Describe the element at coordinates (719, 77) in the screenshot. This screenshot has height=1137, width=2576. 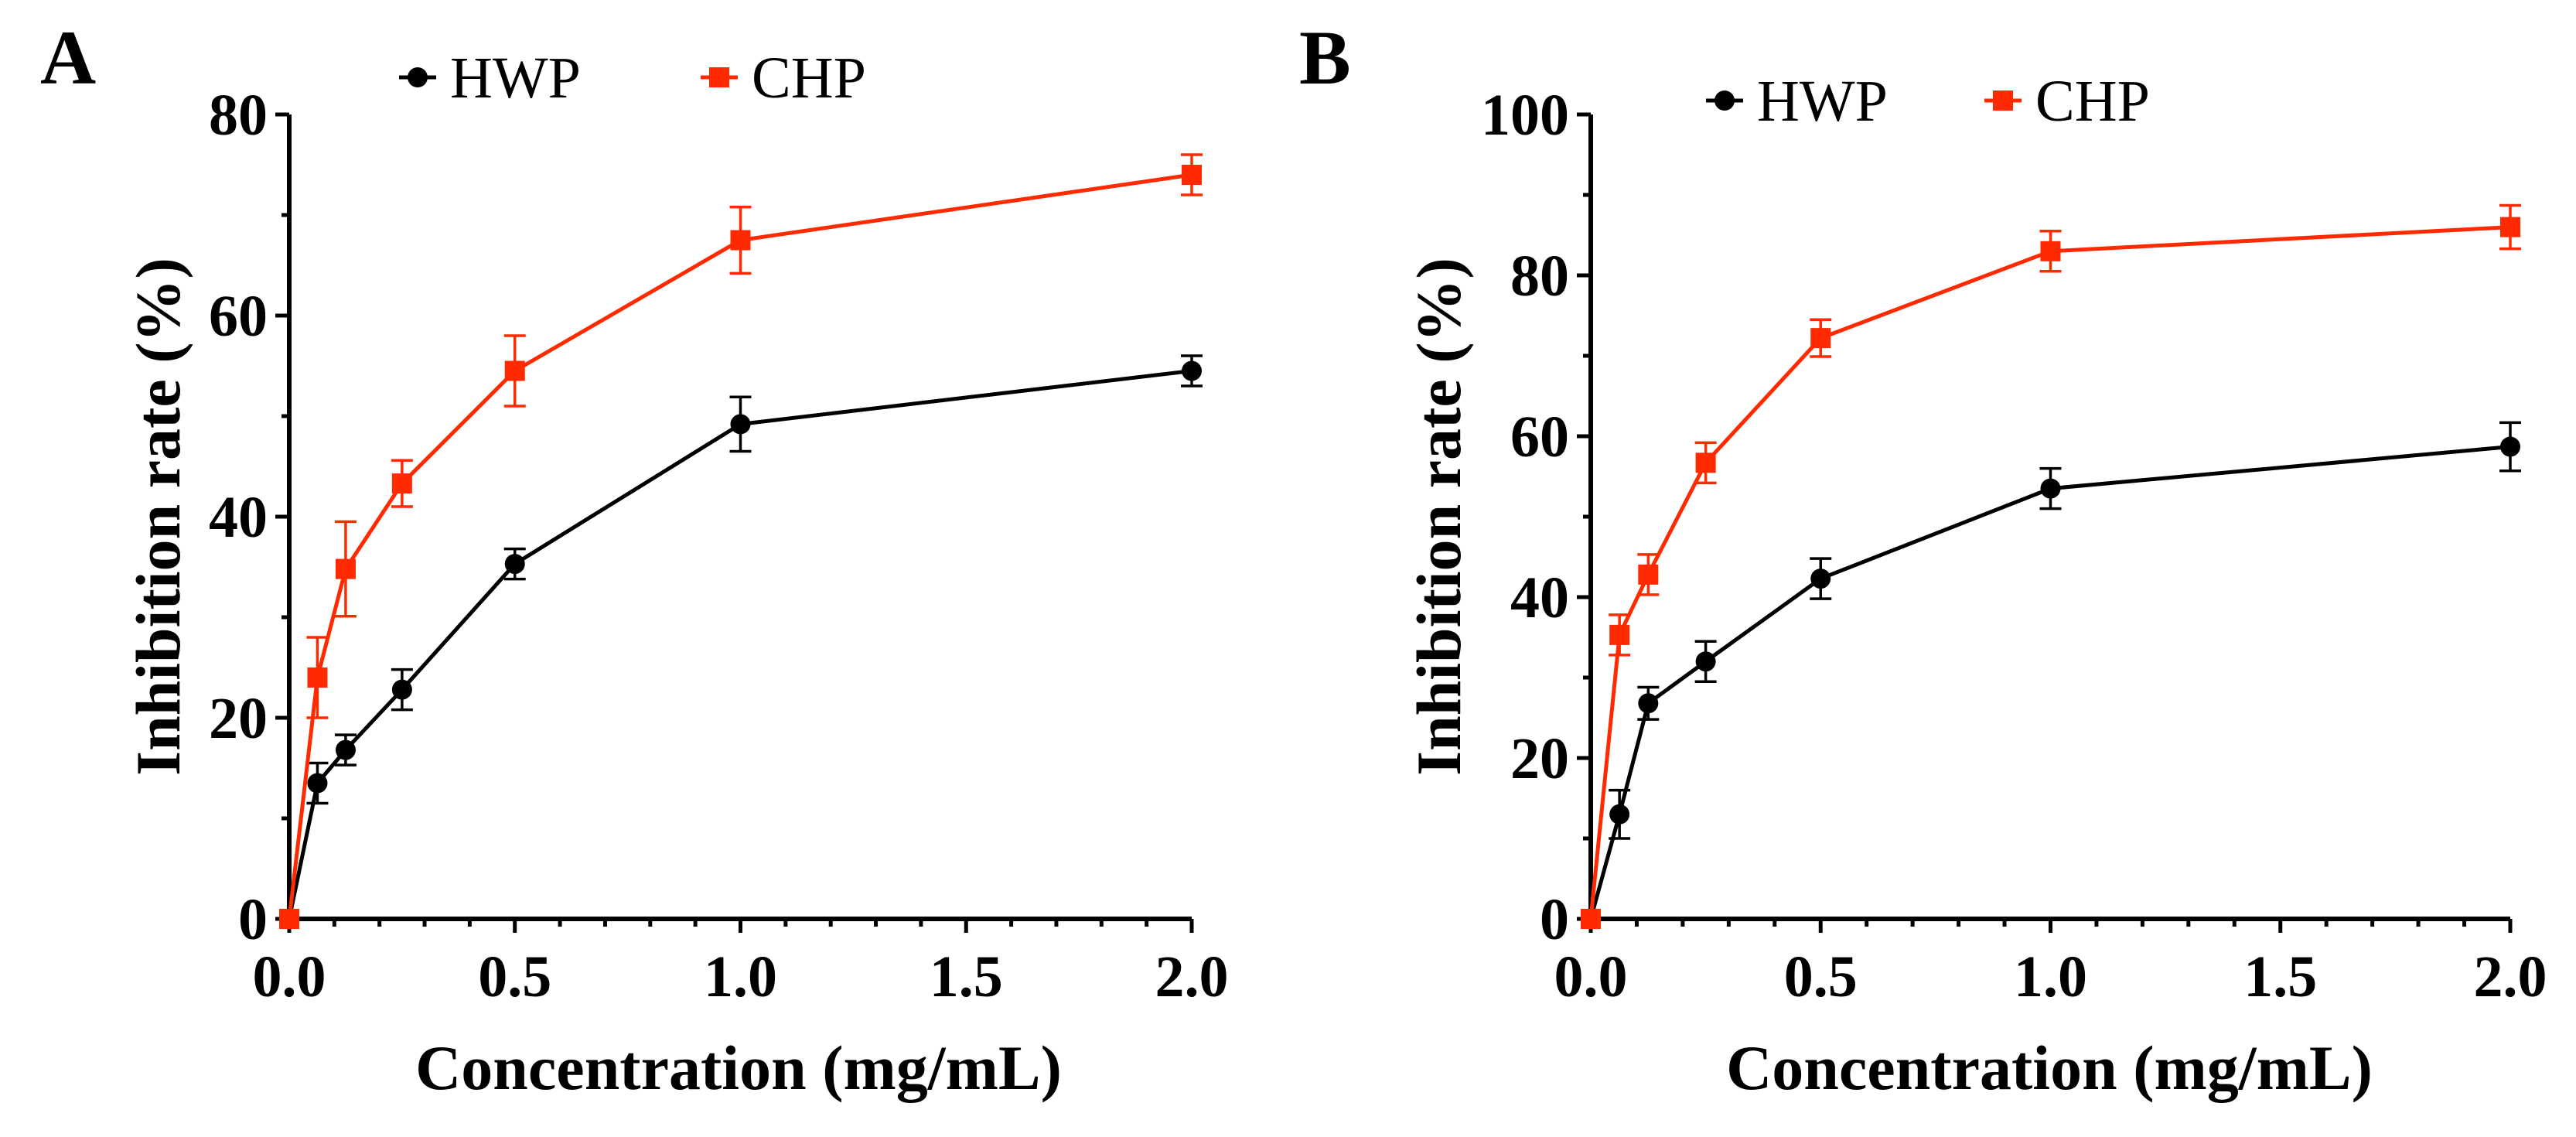
I see `panel-a-legend-marker-chp` at that location.